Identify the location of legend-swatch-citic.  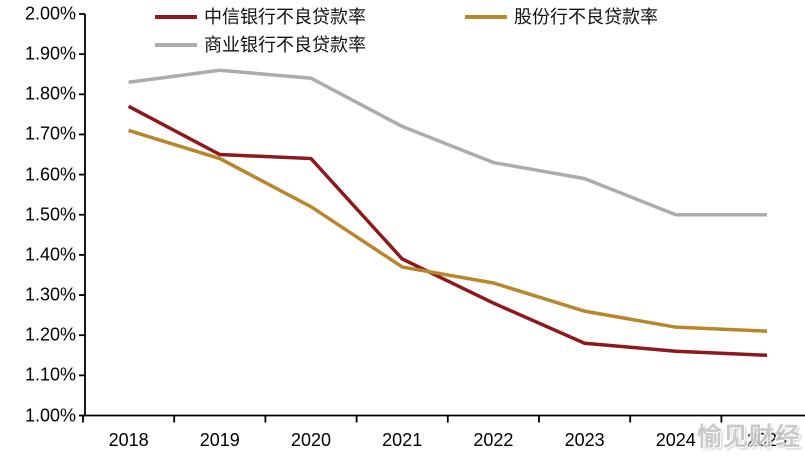
(176, 17).